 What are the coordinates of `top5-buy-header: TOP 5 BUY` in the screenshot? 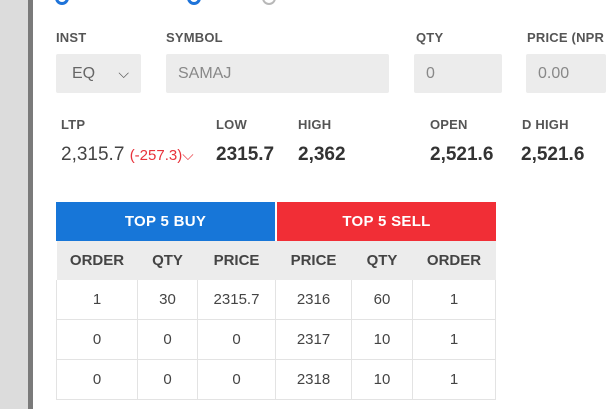 It's located at (165, 221).